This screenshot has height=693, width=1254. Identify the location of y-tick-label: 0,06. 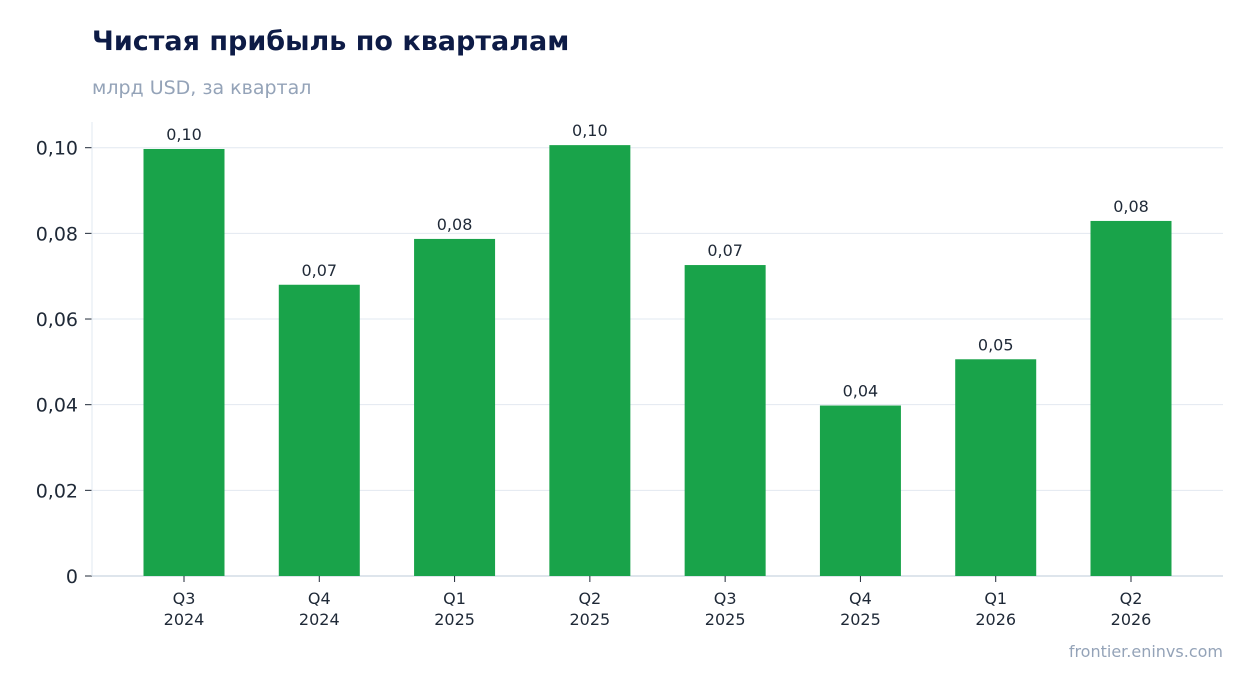
(57, 320).